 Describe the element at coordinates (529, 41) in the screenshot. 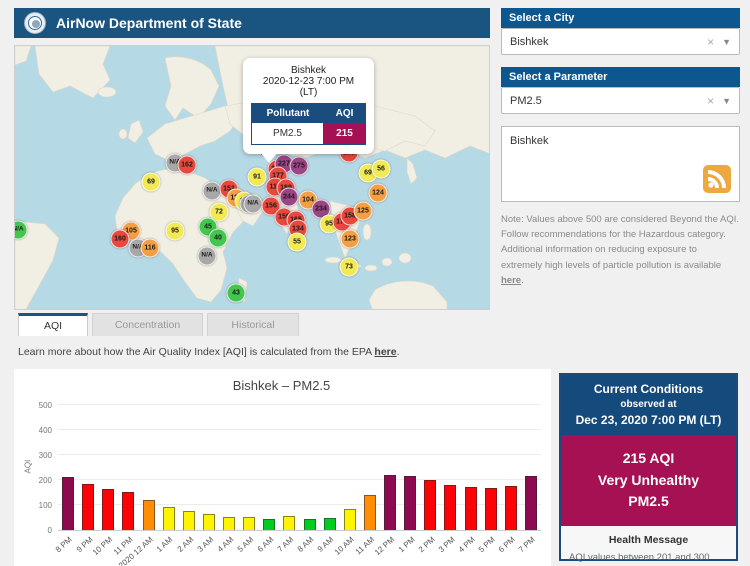

I see `city-dropdown-value: Bishkek` at that location.